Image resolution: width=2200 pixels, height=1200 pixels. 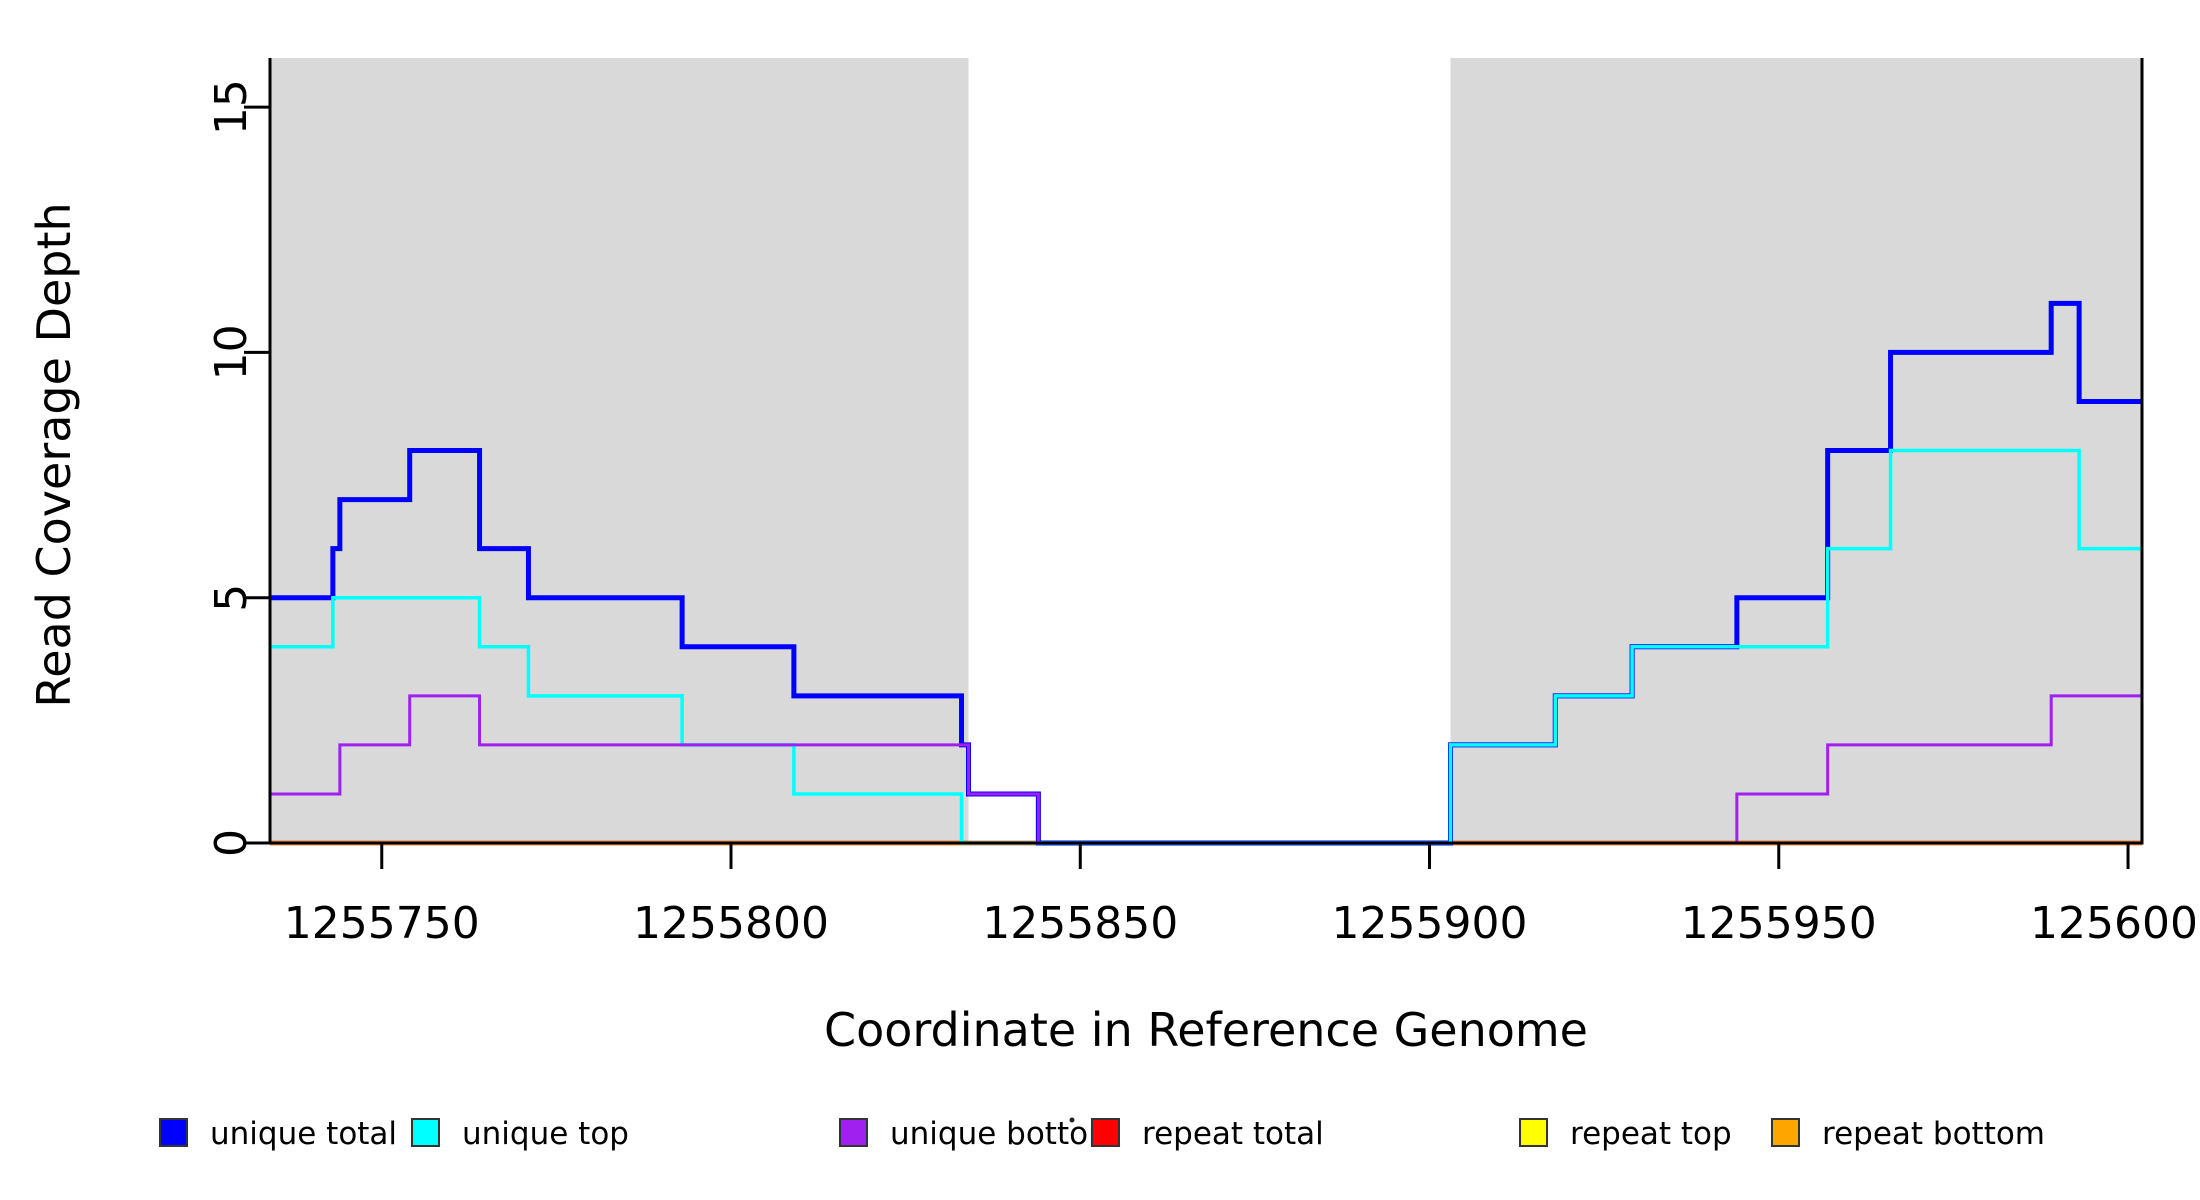 What do you see at coordinates (231, 598) in the screenshot?
I see `y-tick-label: 5` at bounding box center [231, 598].